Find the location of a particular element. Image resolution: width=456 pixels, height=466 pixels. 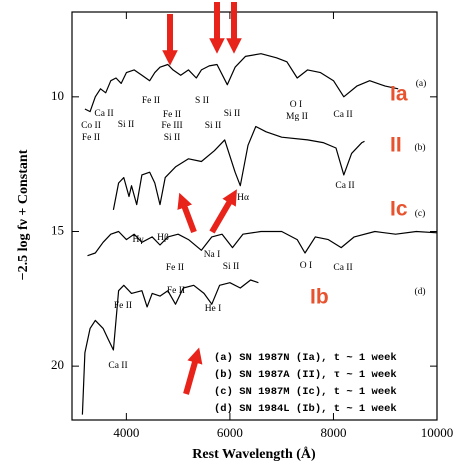

y-tick-label: 10 is located at coordinates (57, 95).